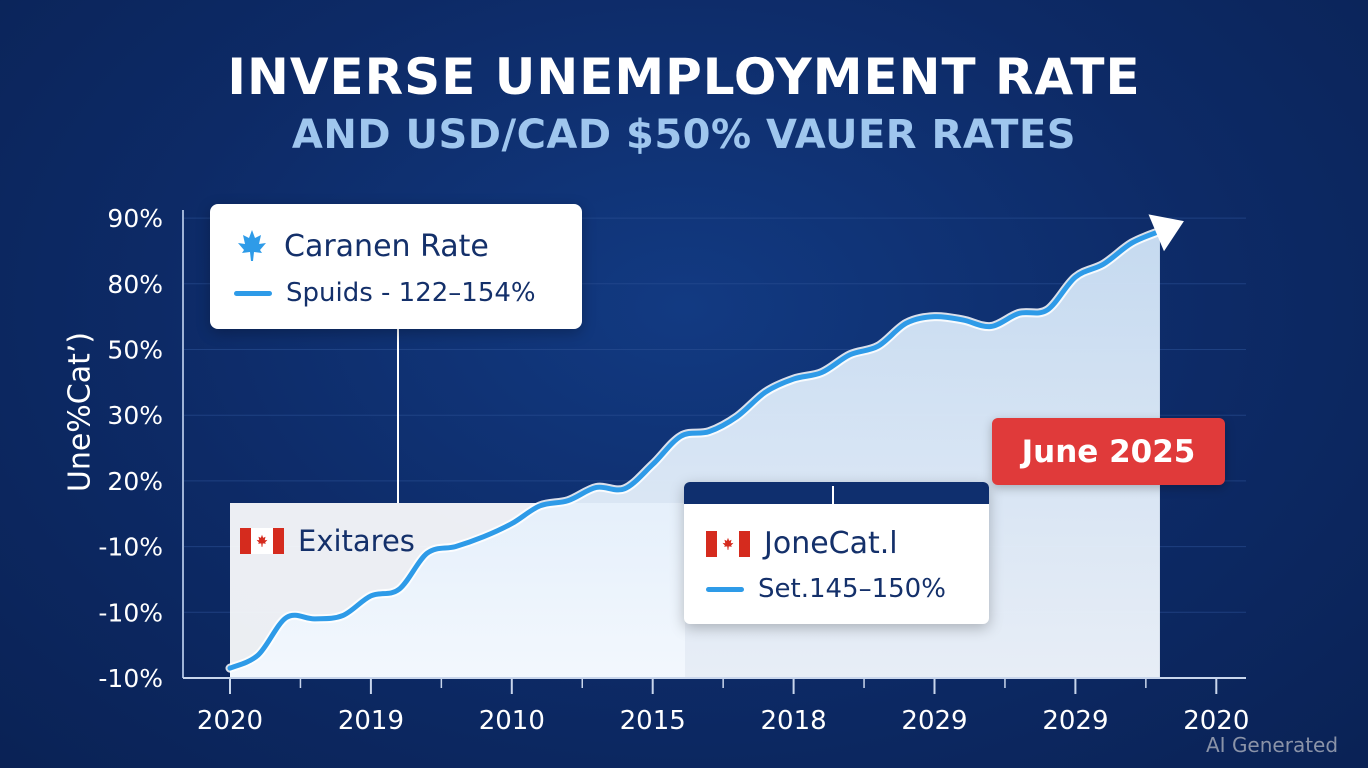  Describe the element at coordinates (831, 543) in the screenshot. I see `jone-callout-title: JoneCat.l` at that location.